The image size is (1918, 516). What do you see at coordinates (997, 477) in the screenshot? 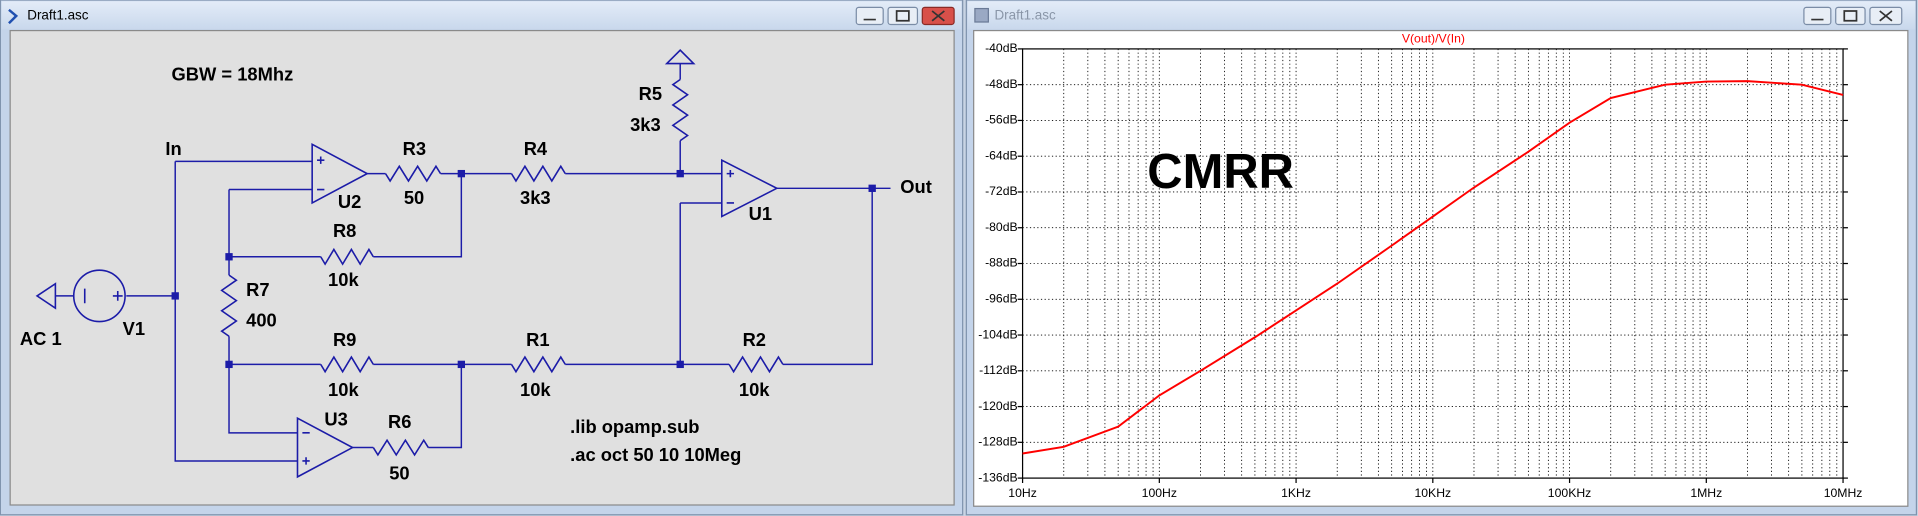
I see `y-tick-label: -136dB` at bounding box center [997, 477].